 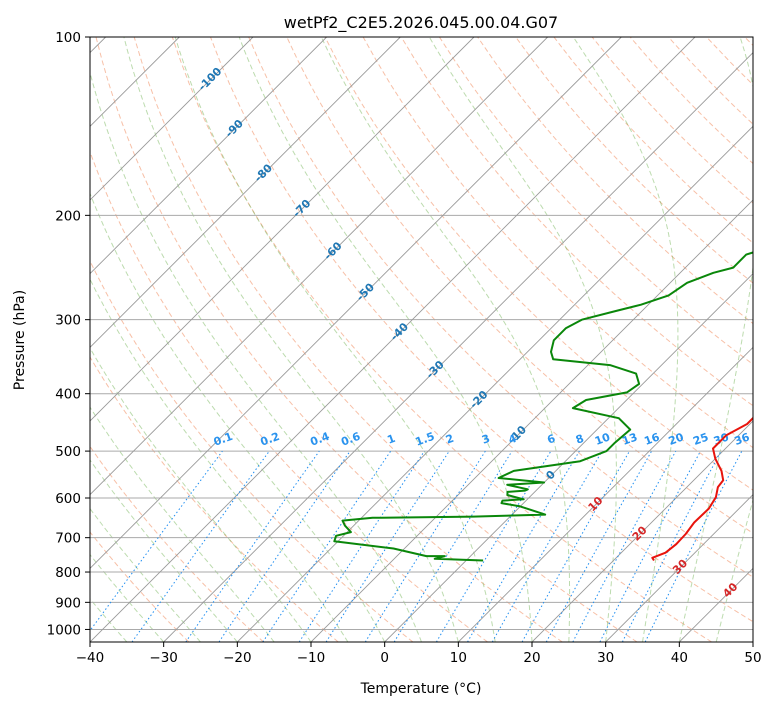 What do you see at coordinates (68, 539) in the screenshot?
I see `y-tick-label: 700` at bounding box center [68, 539].